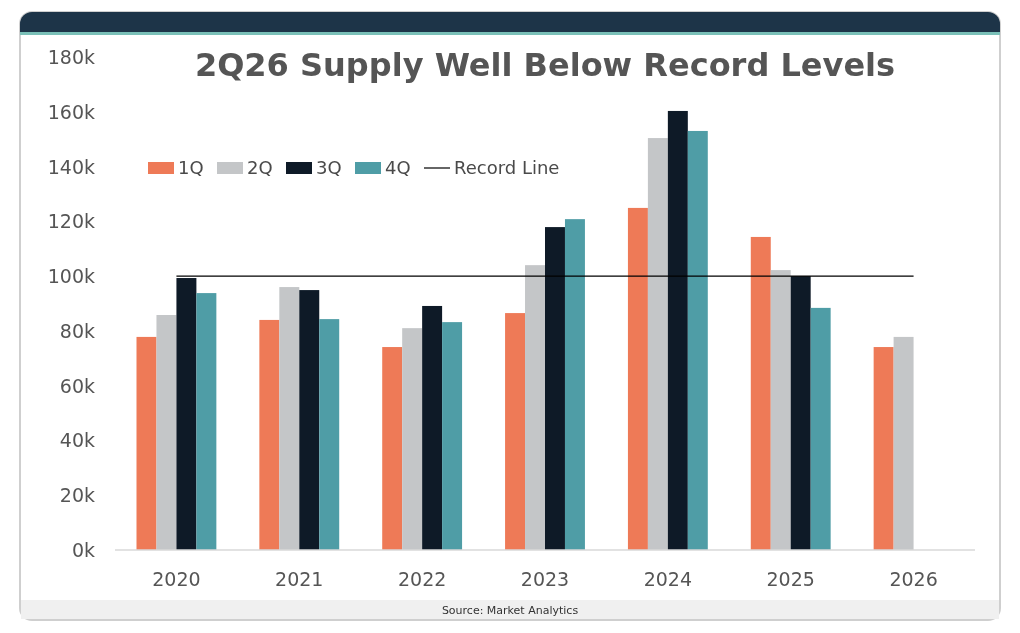  What do you see at coordinates (398, 167) in the screenshot?
I see `legend-label: 4Q` at bounding box center [398, 167].